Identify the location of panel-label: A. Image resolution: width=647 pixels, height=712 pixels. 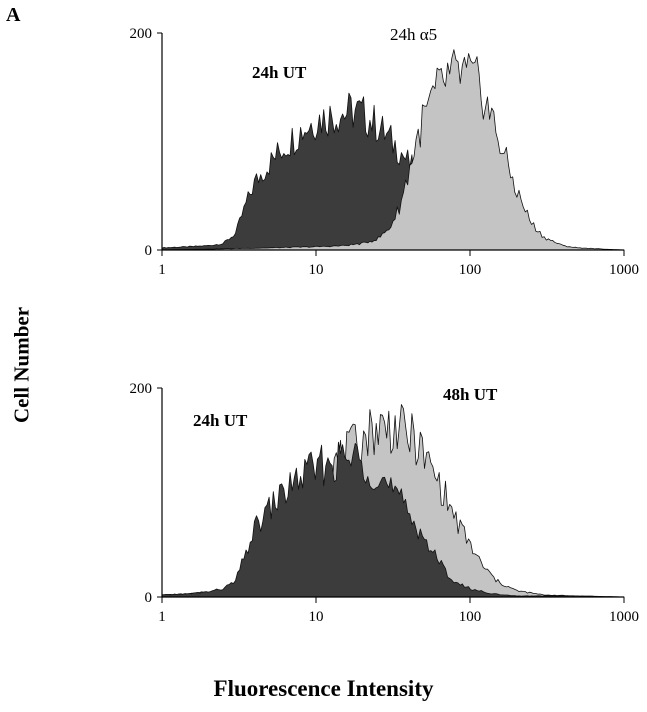
(13, 15).